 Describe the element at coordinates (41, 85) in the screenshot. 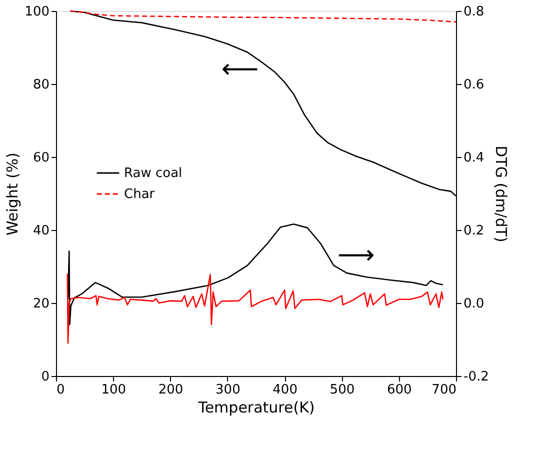

I see `y-tick-label: 80` at that location.